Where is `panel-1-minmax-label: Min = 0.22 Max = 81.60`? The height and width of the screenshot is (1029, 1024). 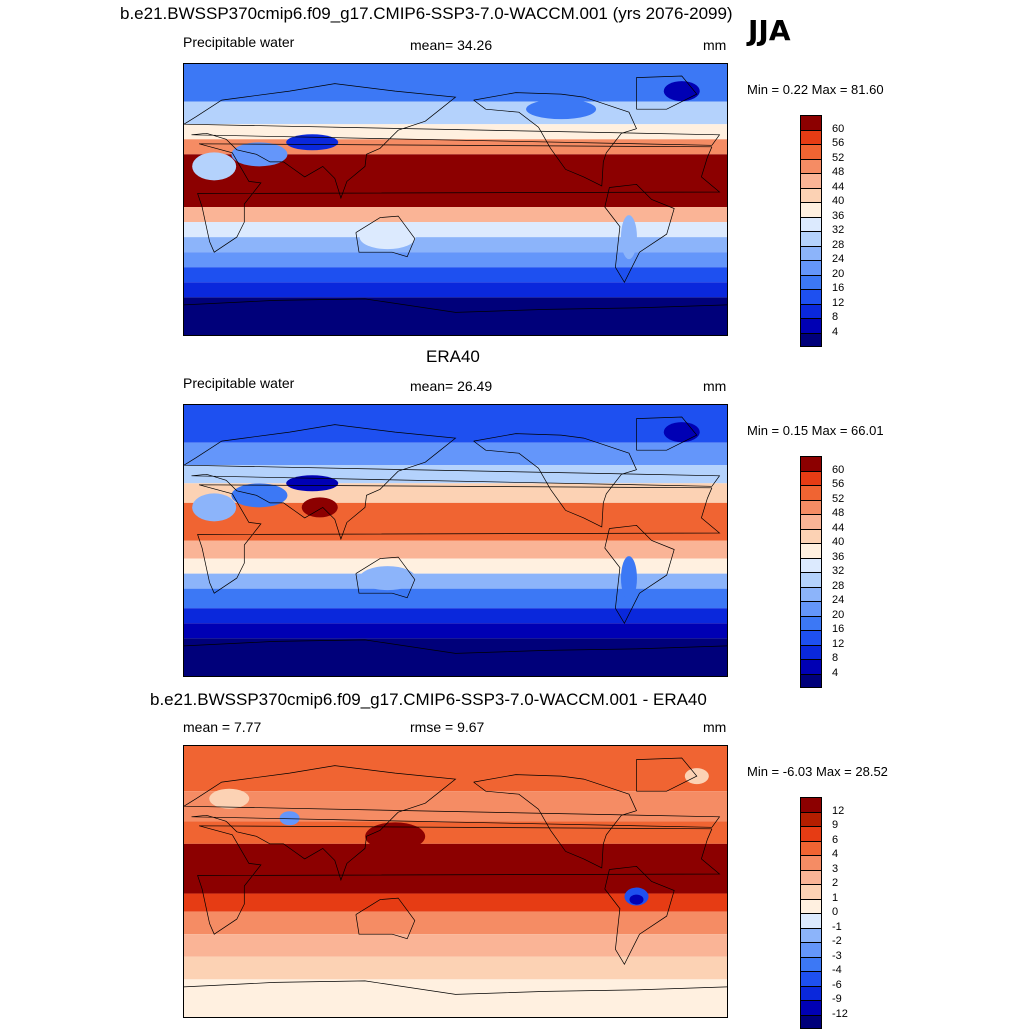
panel-1-minmax-label: Min = 0.22 Max = 81.60 is located at coordinates (815, 89).